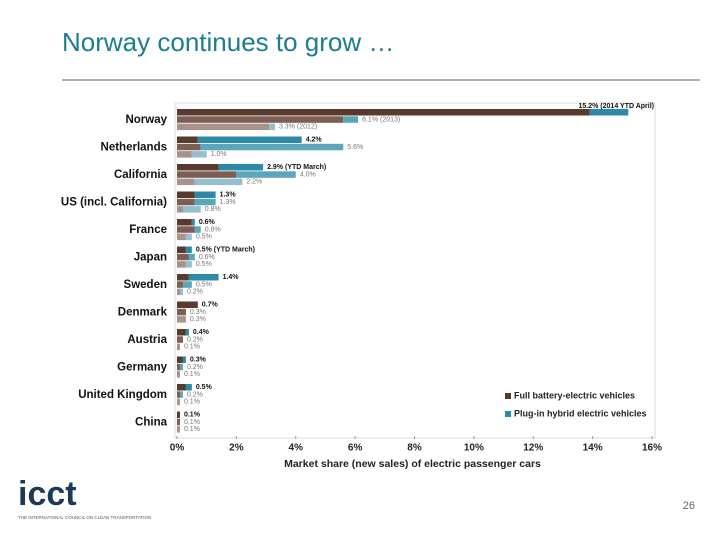 The width and height of the screenshot is (720, 540). I want to click on category-label: Germany, so click(142, 367).